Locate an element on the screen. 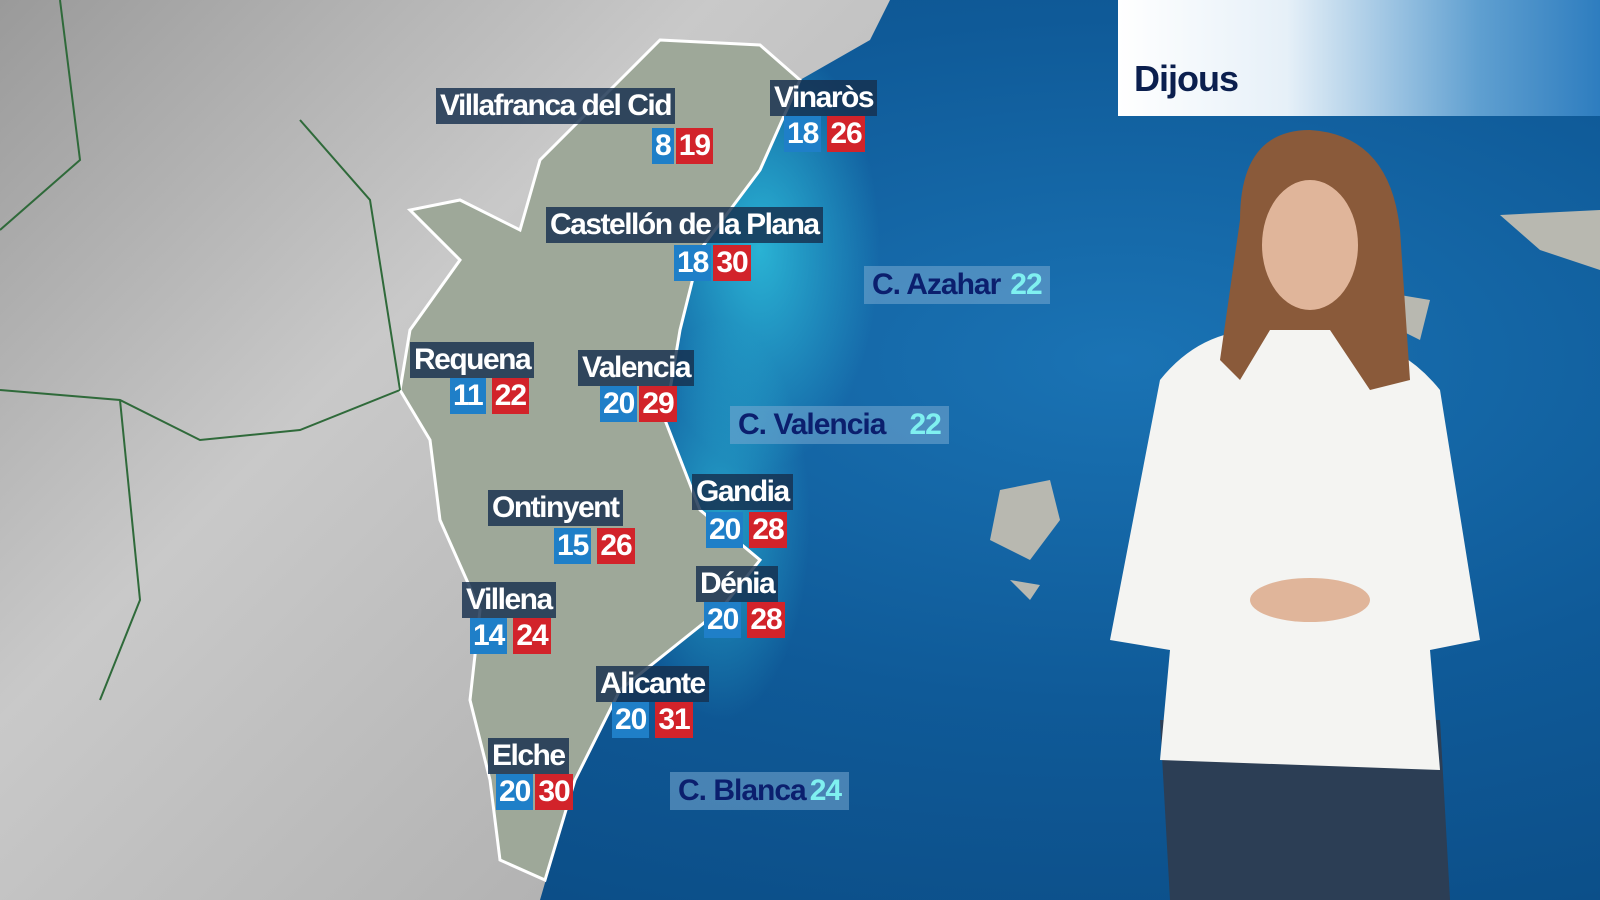 This screenshot has width=1600, height=900. city-alicante: Alicante 20 31 is located at coordinates (652, 702).